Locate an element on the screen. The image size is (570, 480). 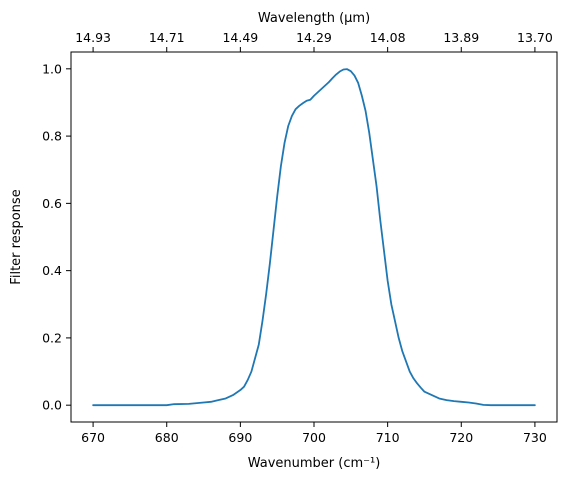
y-tick-label-5: 1.0 is located at coordinates (52, 68).